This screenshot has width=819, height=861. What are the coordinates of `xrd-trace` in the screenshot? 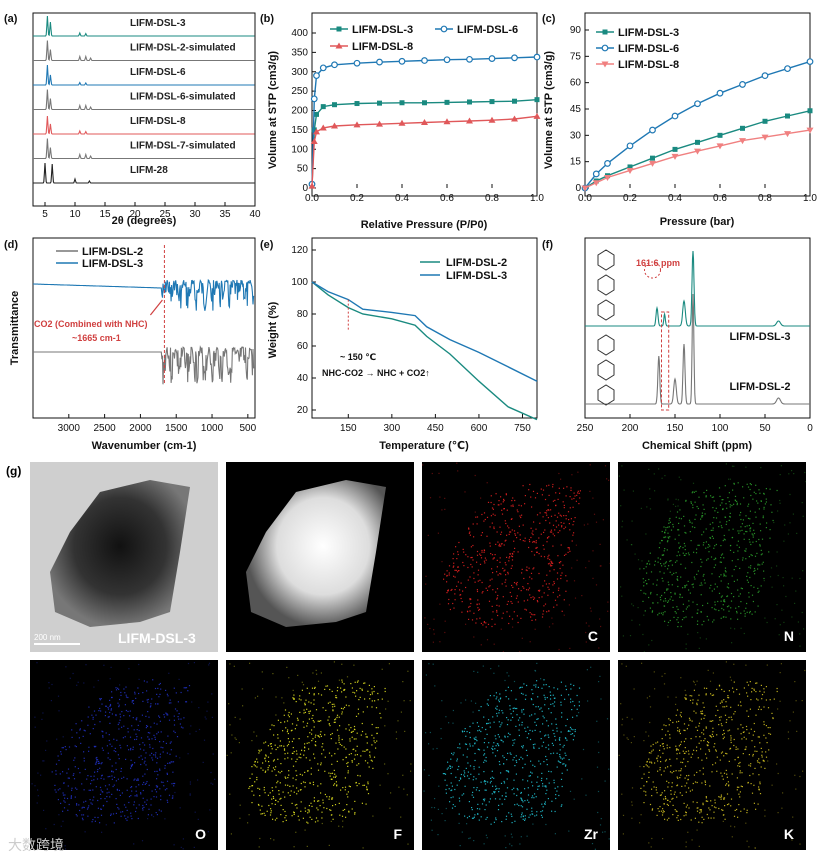 It's located at (144, 125).